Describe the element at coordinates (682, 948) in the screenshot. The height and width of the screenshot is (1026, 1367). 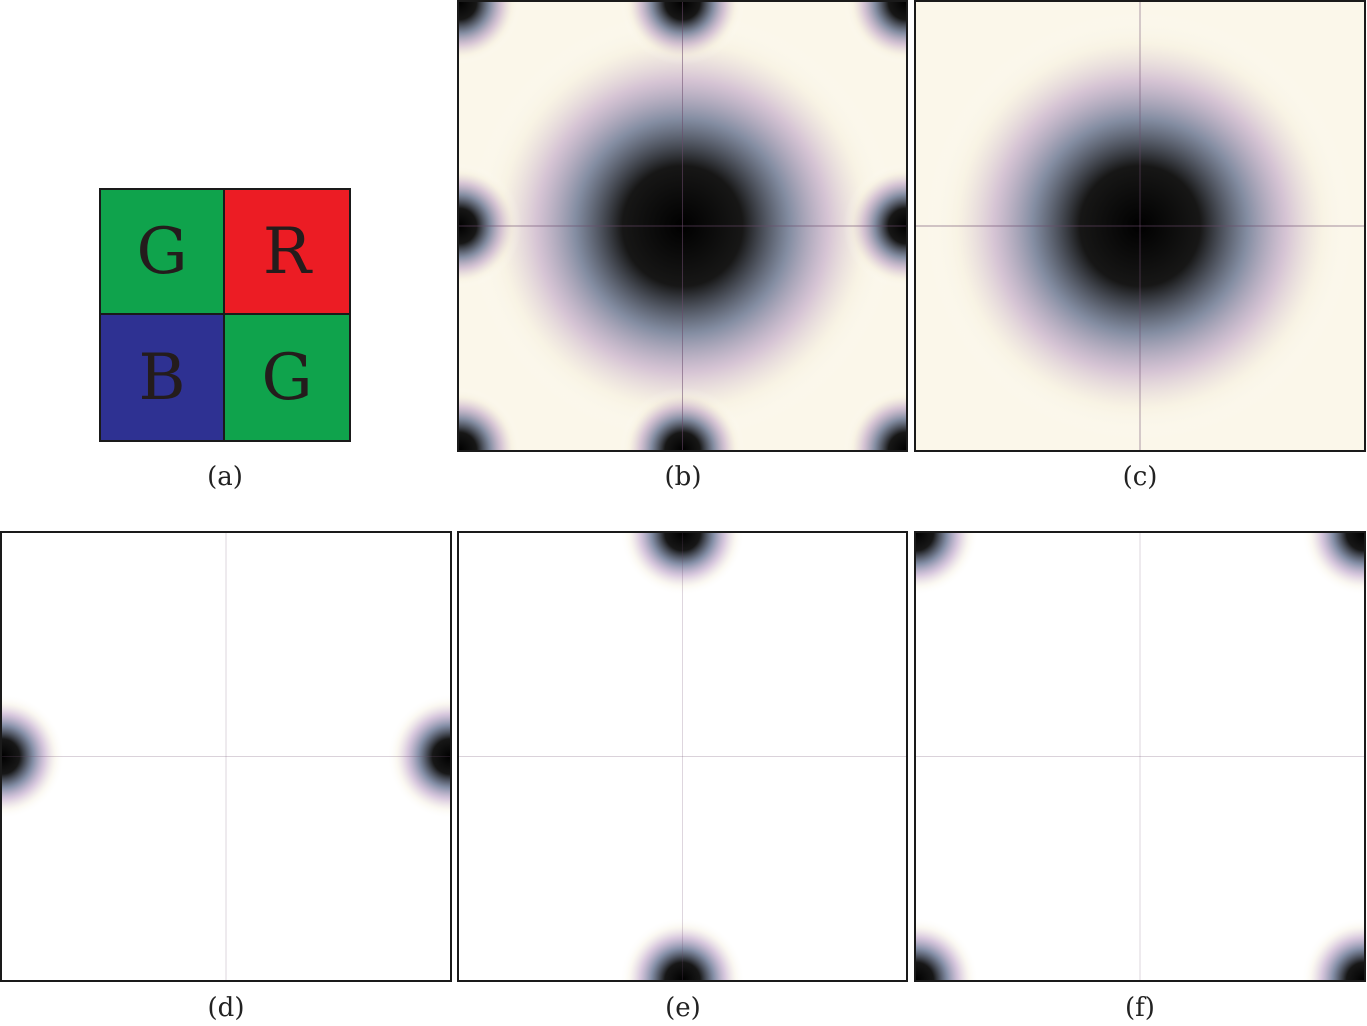
I see `spectral-peak-bottom-mid` at that location.